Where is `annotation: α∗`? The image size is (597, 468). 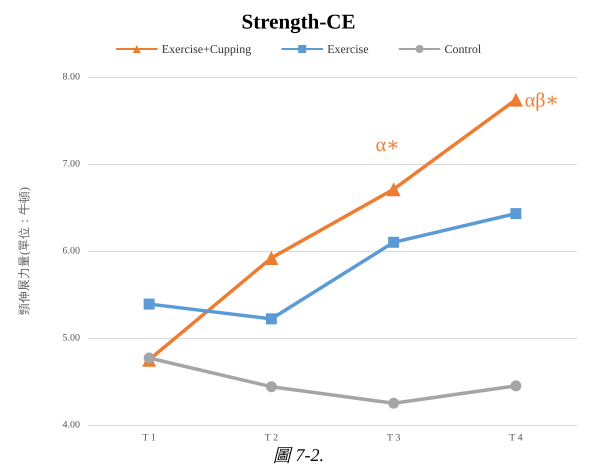
annotation: α∗ is located at coordinates (388, 145).